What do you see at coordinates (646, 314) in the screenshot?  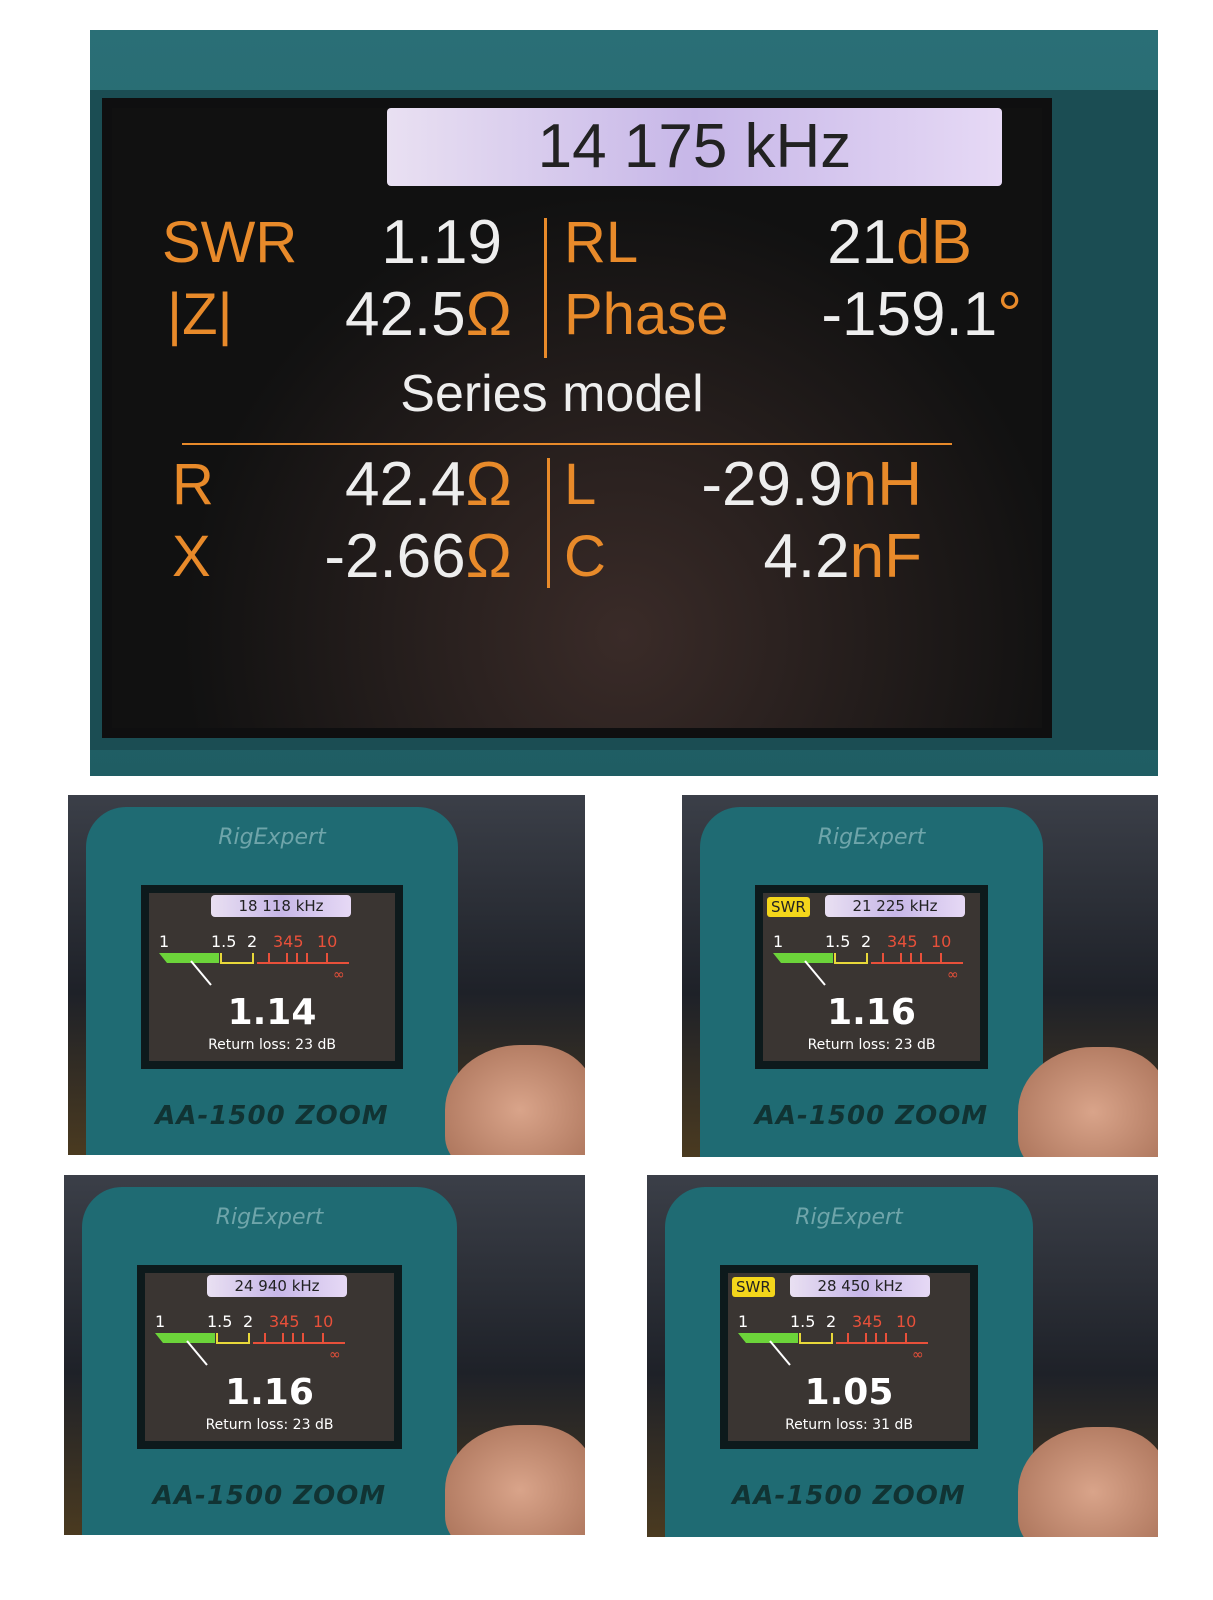 I see `phase-label: Phase` at bounding box center [646, 314].